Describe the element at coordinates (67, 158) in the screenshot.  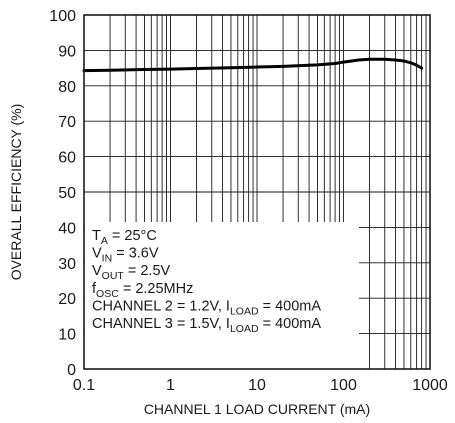
I see `y-tick-label: 60` at that location.